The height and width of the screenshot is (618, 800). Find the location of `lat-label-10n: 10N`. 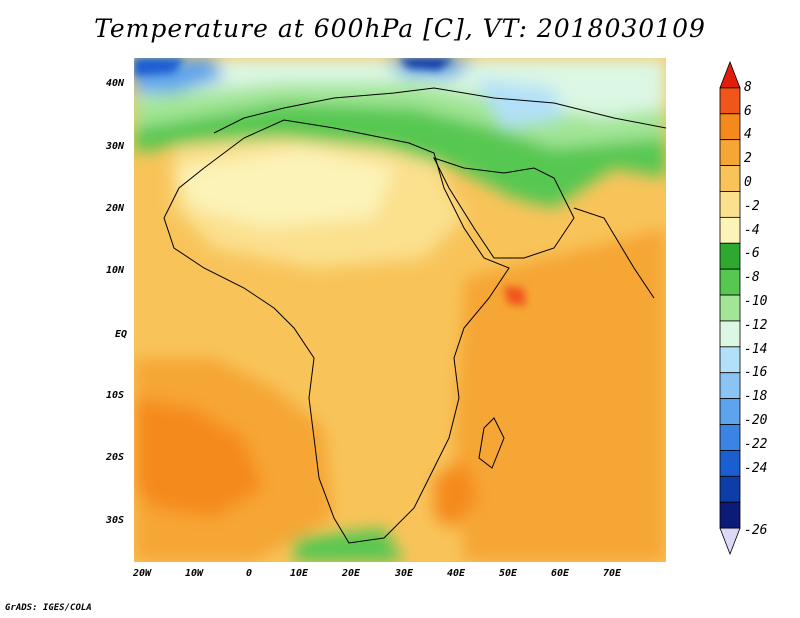

lat-label-10n: 10N is located at coordinates (115, 270).